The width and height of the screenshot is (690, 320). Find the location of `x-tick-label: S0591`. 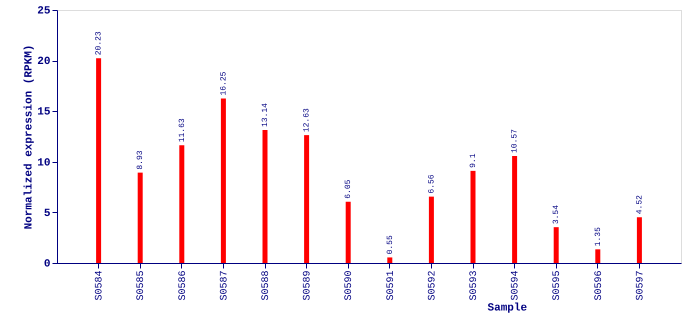

x-tick-label: S0591 is located at coordinates (391, 285).